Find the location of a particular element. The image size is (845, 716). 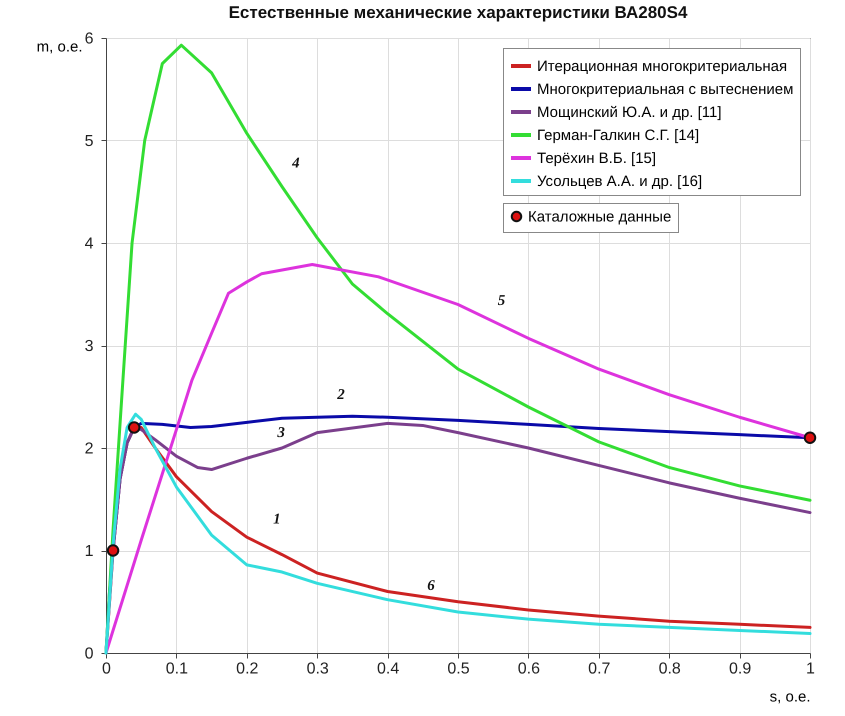

x-tick-label: 0.4 is located at coordinates (388, 669).